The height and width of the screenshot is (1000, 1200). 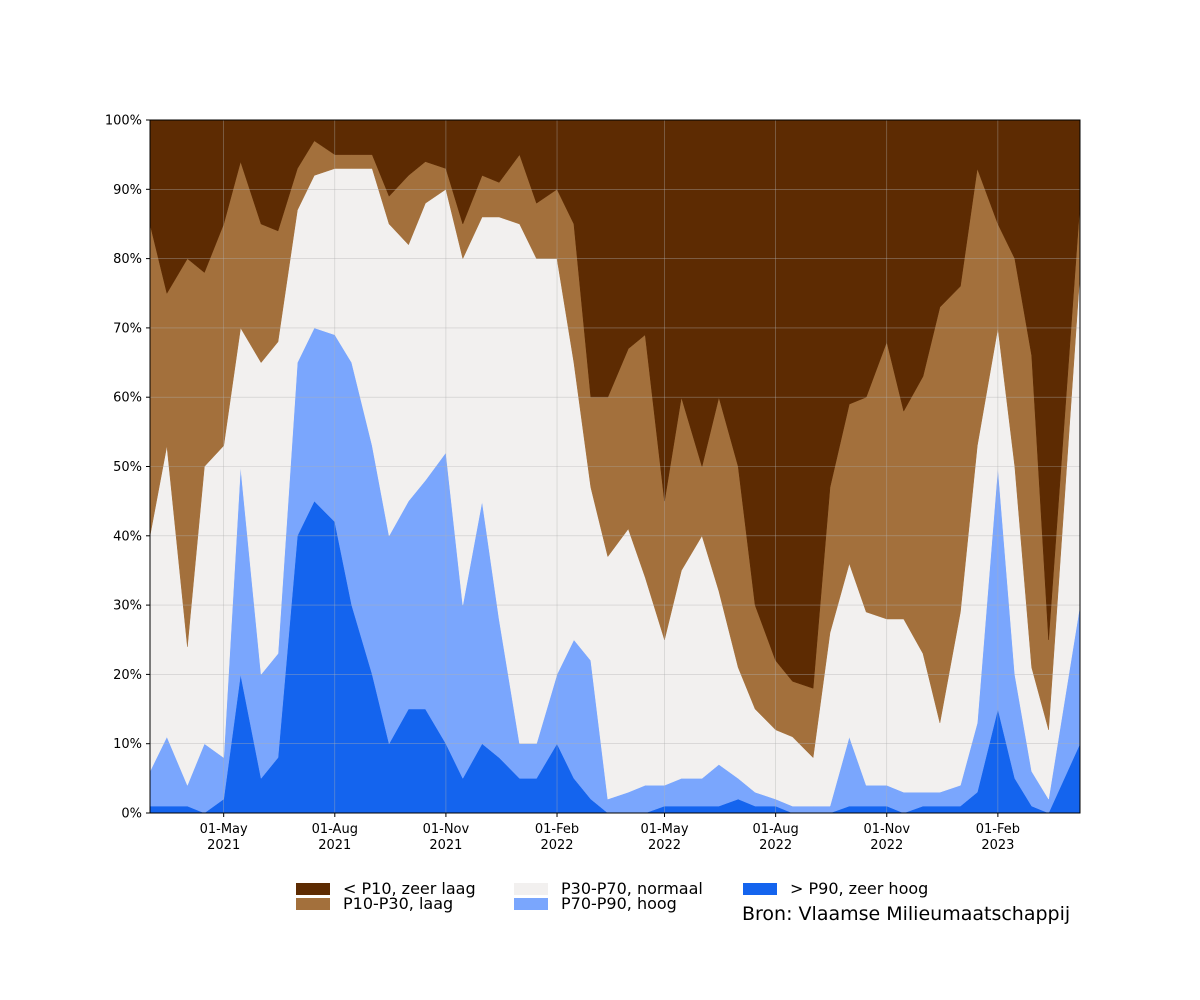 I want to click on legend-item-hoog: P70-P90, hoog, so click(x=595, y=903).